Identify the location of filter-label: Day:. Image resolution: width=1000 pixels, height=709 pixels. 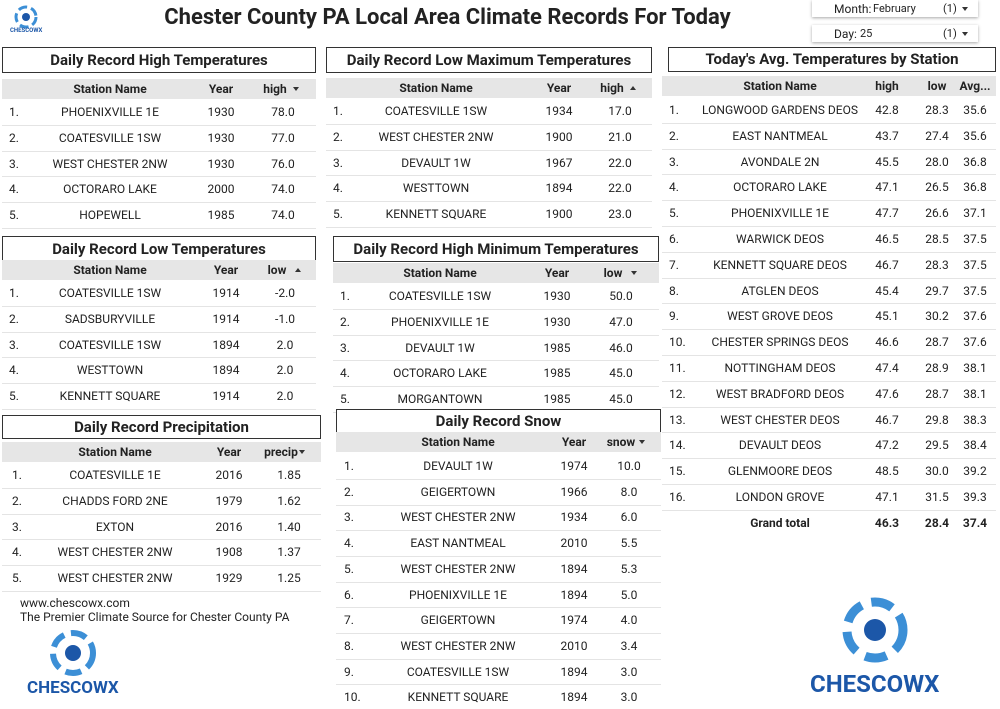
(845, 34).